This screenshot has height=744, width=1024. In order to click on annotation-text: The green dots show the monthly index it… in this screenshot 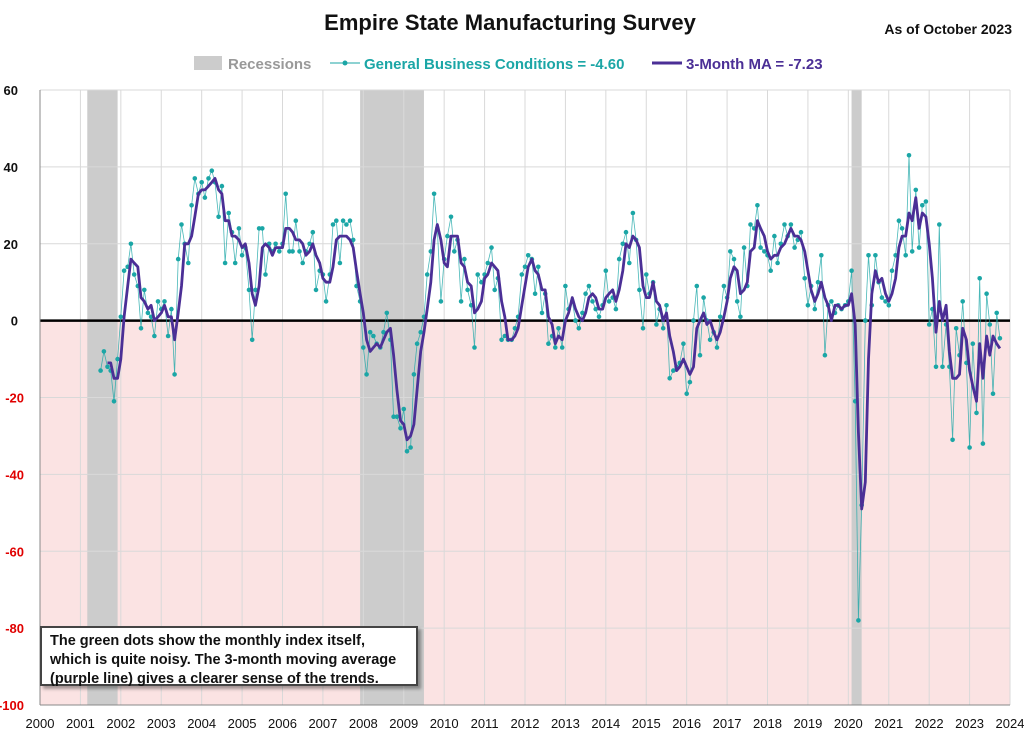, I will do `click(223, 660)`.